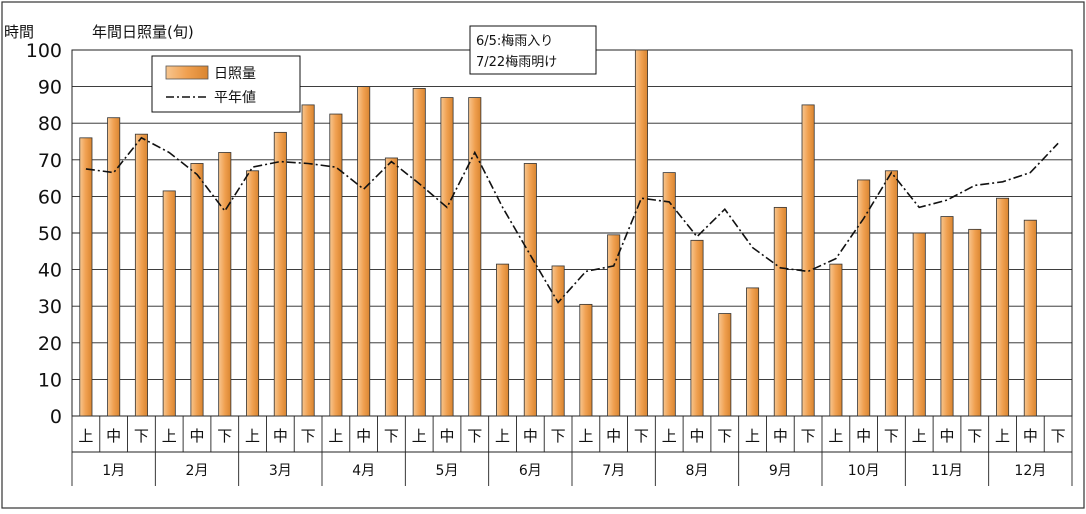  I want to click on y-tick-label: 20, so click(50, 344).